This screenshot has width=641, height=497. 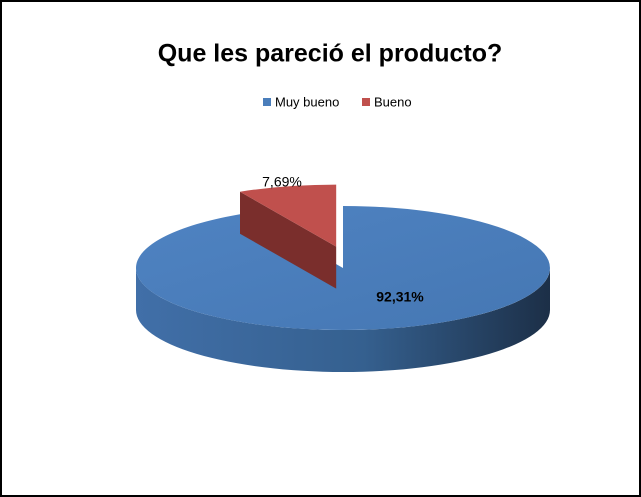 What do you see at coordinates (393, 101) in the screenshot?
I see `legend-label: Bueno` at bounding box center [393, 101].